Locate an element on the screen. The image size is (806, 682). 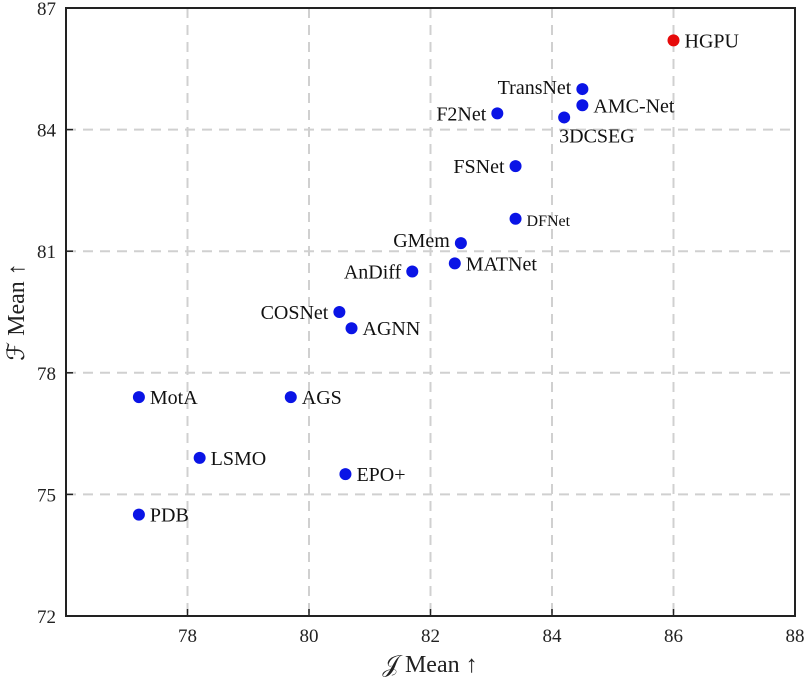
x-tick-label: 88 is located at coordinates (795, 636).